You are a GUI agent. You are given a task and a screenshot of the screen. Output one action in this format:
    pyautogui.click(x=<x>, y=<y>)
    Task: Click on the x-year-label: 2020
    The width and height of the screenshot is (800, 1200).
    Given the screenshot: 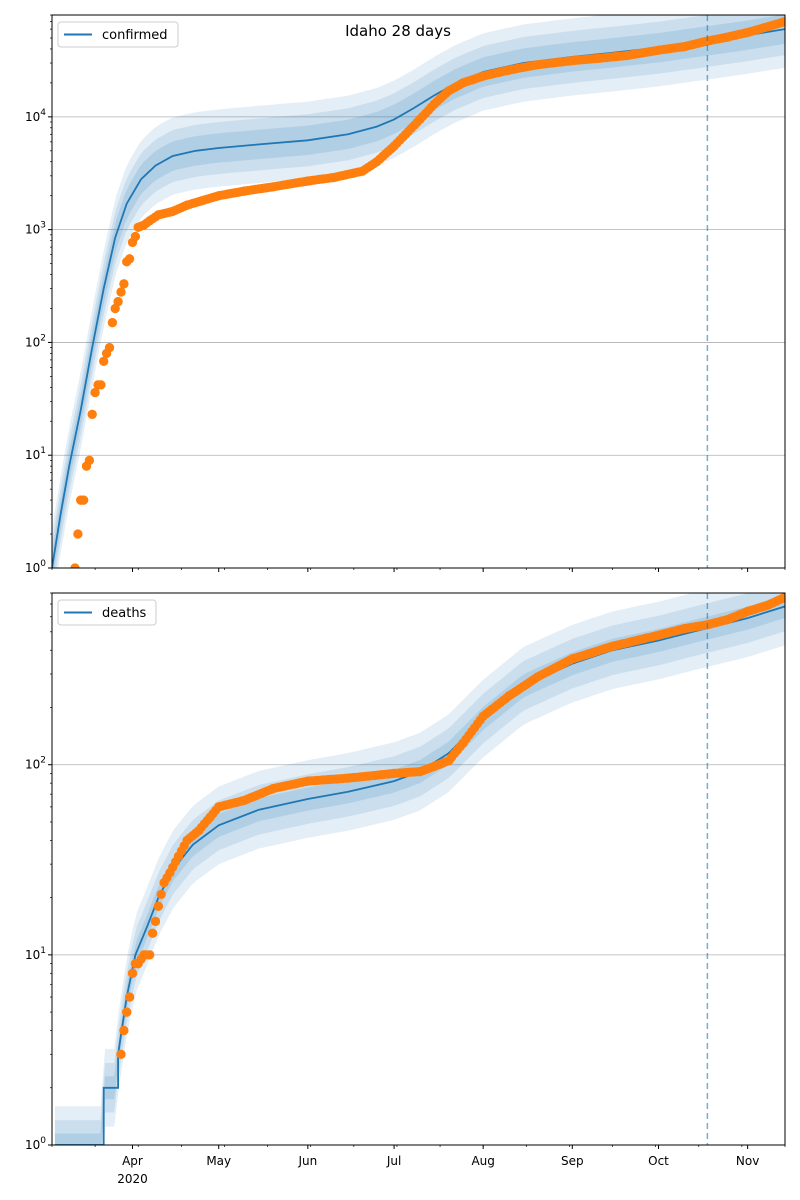 What is the action you would take?
    pyautogui.click(x=132, y=1179)
    